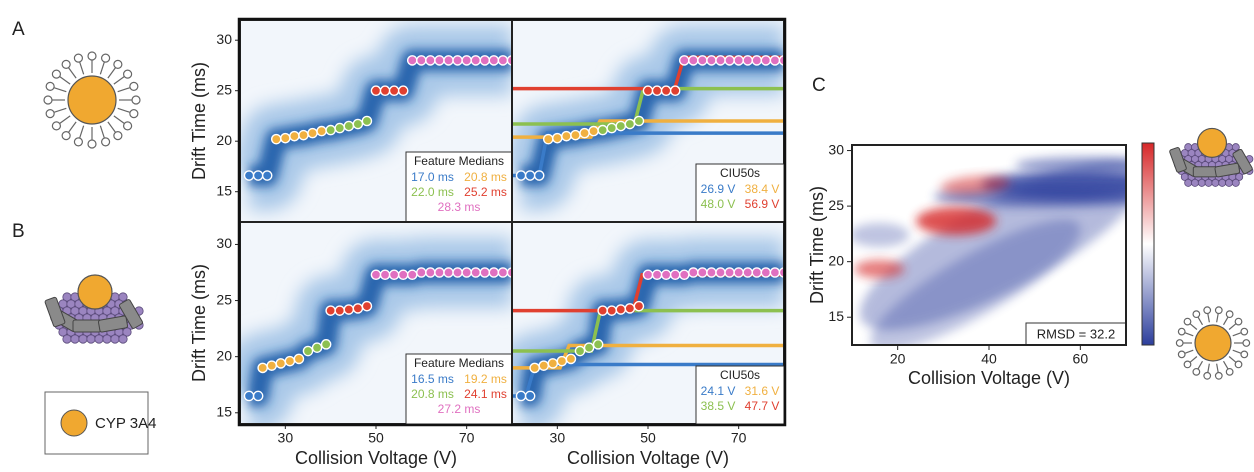 Image resolution: width=1254 pixels, height=472 pixels. What do you see at coordinates (432, 379) in the screenshot?
I see `stats-entry: 16.5 ms` at bounding box center [432, 379].